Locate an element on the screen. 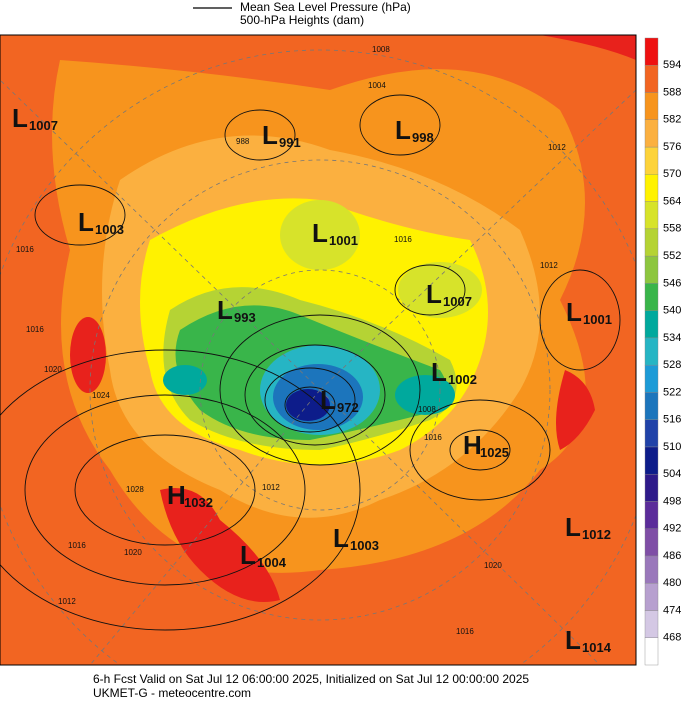 The width and height of the screenshot is (681, 705). footer-source: UKMET-G - meteocentre.com is located at coordinates (172, 693).